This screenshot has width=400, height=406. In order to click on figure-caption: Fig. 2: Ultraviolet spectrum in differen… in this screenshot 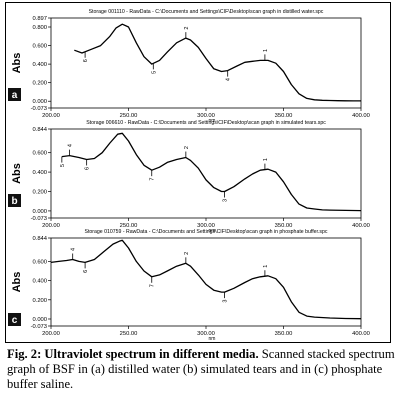, I will do `click(201, 369)`.